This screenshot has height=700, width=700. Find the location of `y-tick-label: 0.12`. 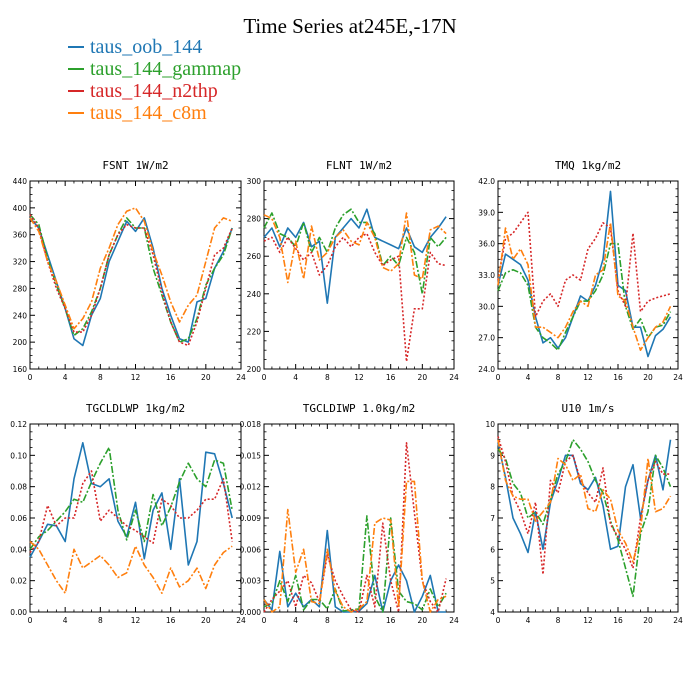

y-tick-label: 0.12 is located at coordinates (18, 424).